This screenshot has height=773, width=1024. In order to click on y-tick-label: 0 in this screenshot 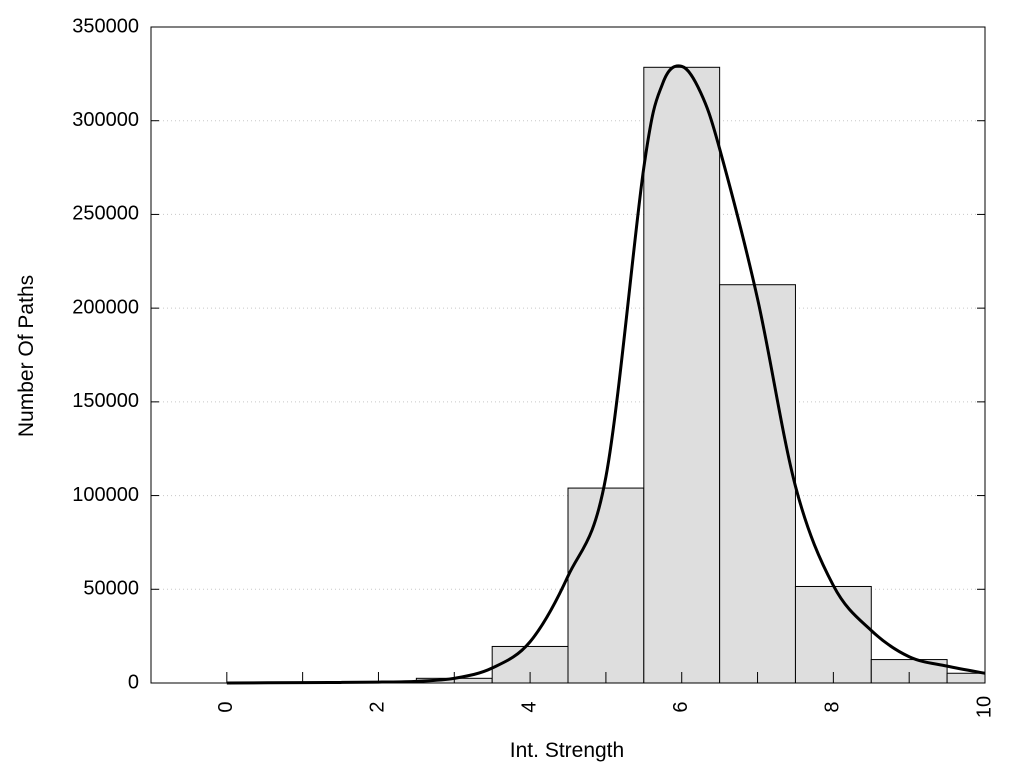, I will do `click(133, 682)`.